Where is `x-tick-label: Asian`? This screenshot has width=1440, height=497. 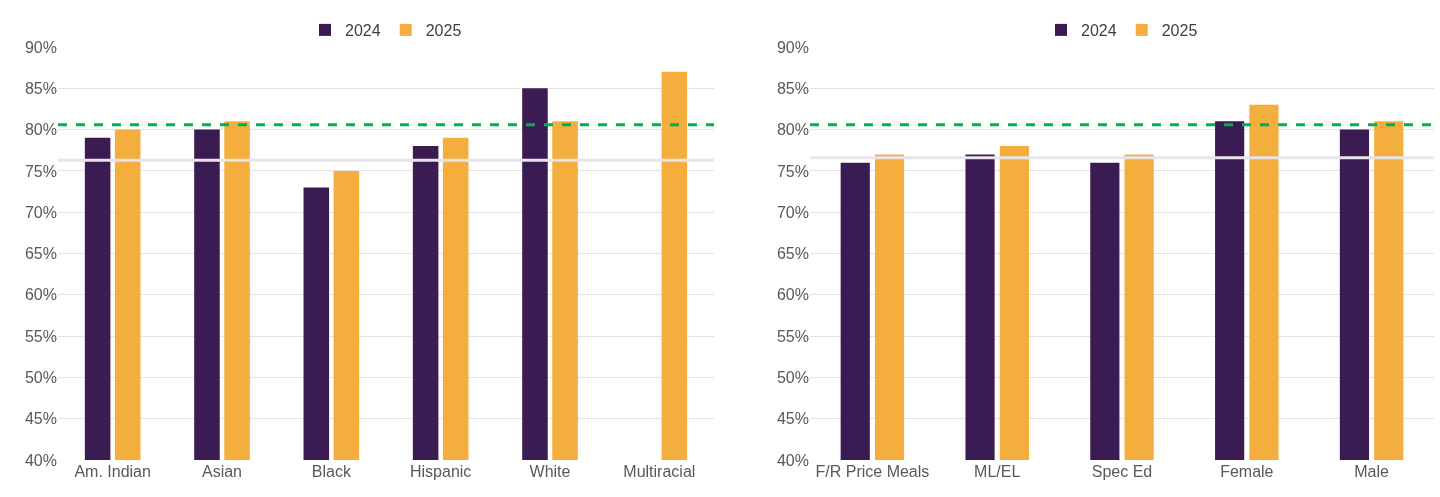 x-tick-label: Asian is located at coordinates (222, 471).